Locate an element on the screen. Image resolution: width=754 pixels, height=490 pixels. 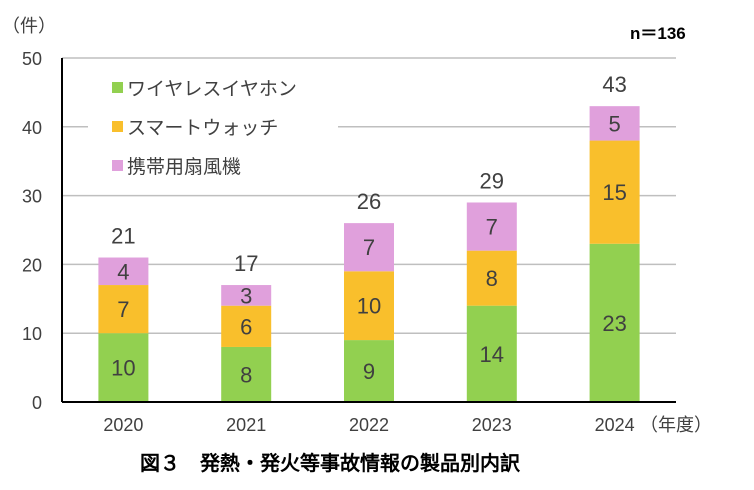
chart-caption: 図３ 発熱・発火等事故情報の製品別内訳 is located at coordinates (330, 463).